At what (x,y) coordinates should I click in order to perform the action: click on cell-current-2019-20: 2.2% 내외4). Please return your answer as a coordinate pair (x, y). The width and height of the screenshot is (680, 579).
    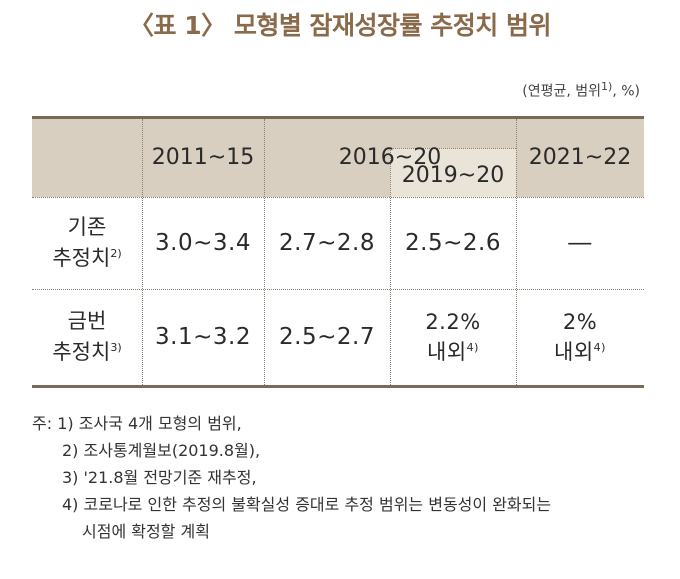
    Looking at the image, I should click on (453, 337).